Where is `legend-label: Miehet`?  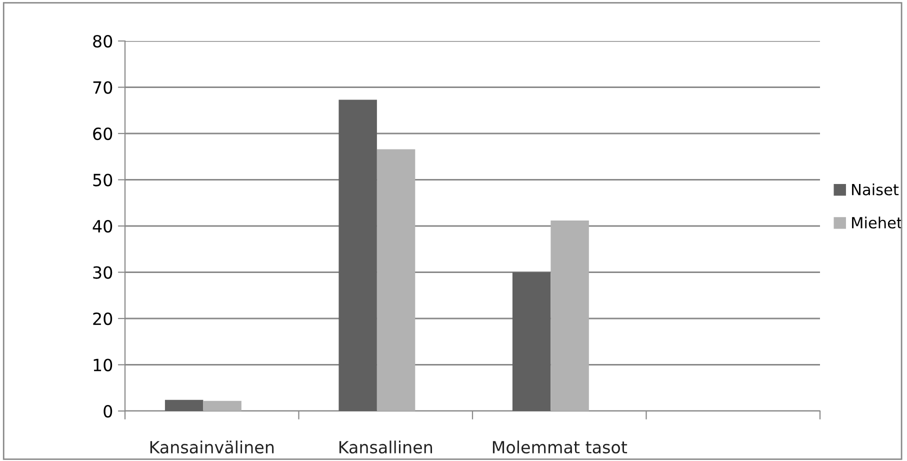
legend-label: Miehet is located at coordinates (877, 222).